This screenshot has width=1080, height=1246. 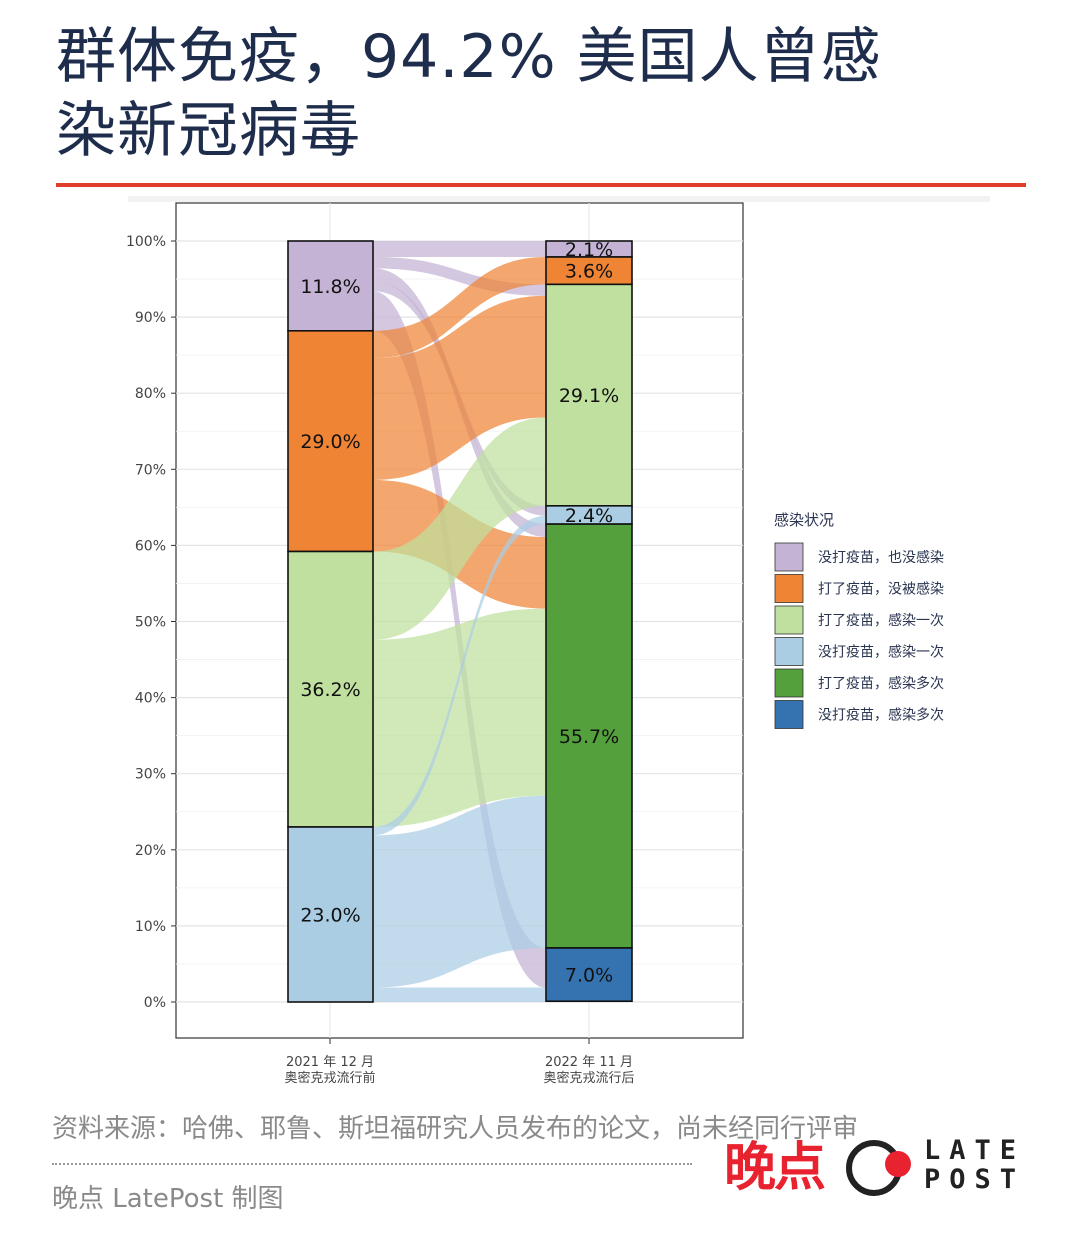 I want to click on brand-dot-icon, so click(x=898, y=1164).